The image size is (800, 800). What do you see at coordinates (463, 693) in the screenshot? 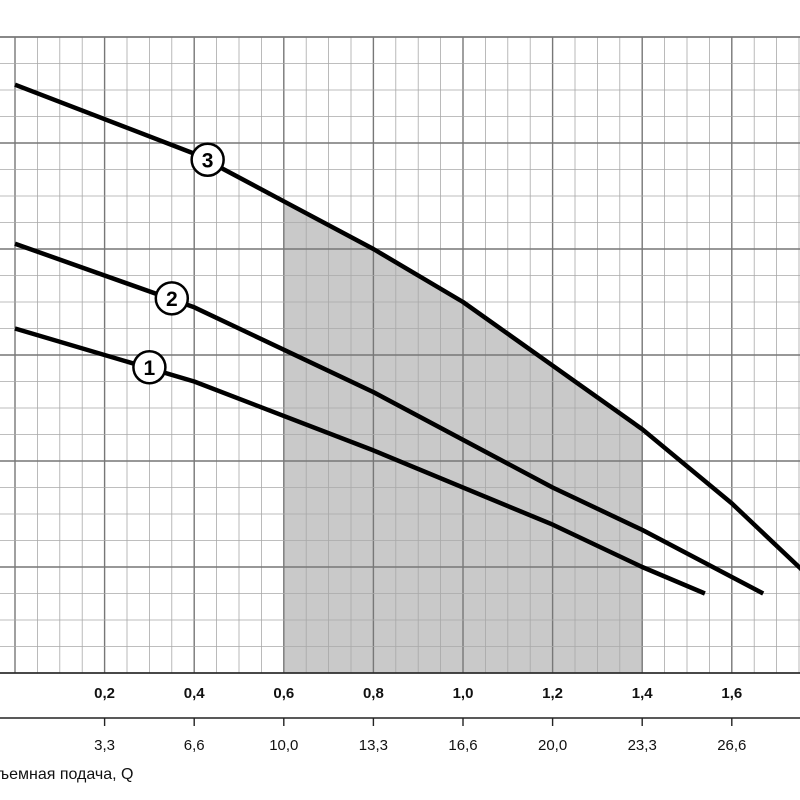
I see `x-tick-label-primary: 1,0` at bounding box center [463, 693].